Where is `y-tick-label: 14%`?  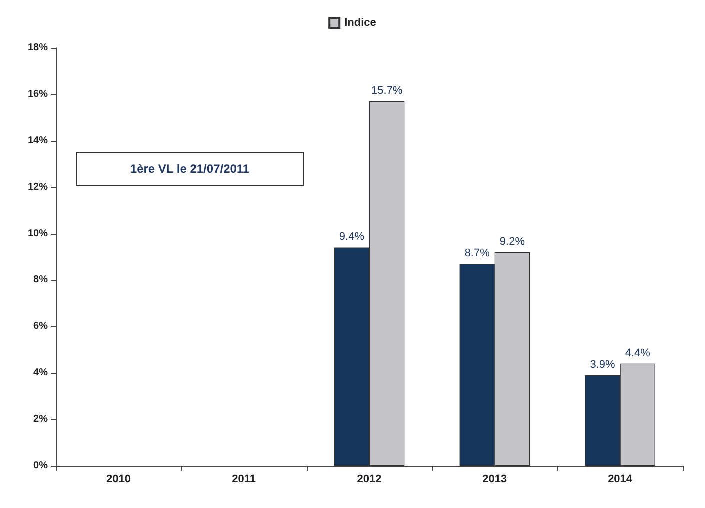 y-tick-label: 14% is located at coordinates (38, 140).